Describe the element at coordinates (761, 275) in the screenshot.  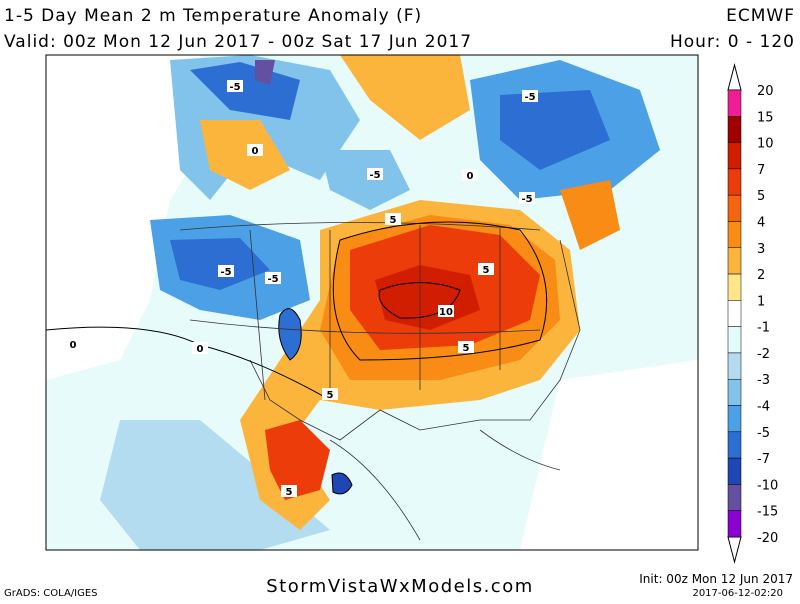
I see `colorbar-label: 2` at that location.